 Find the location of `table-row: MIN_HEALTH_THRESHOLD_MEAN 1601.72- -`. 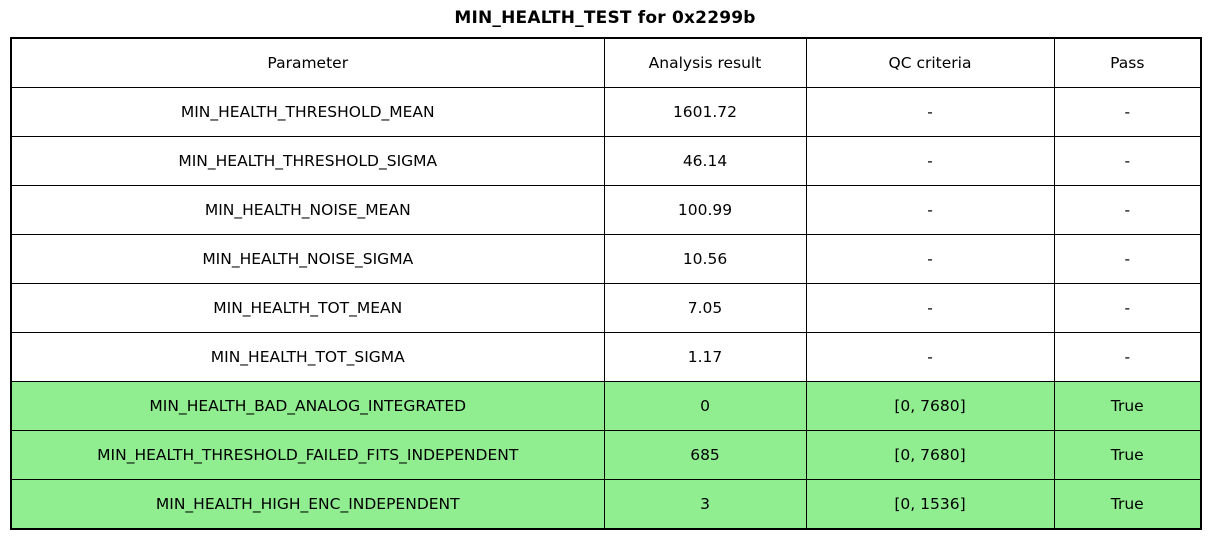

table-row: MIN_HEALTH_THRESHOLD_MEAN 1601.72- - is located at coordinates (606, 112).